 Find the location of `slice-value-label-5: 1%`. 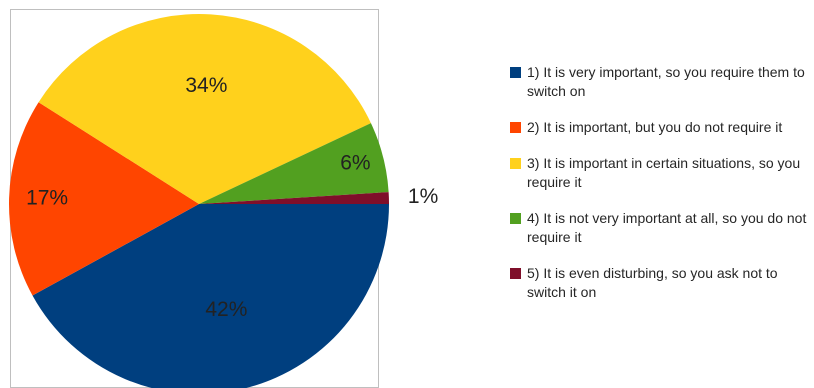

slice-value-label-5: 1% is located at coordinates (423, 196).